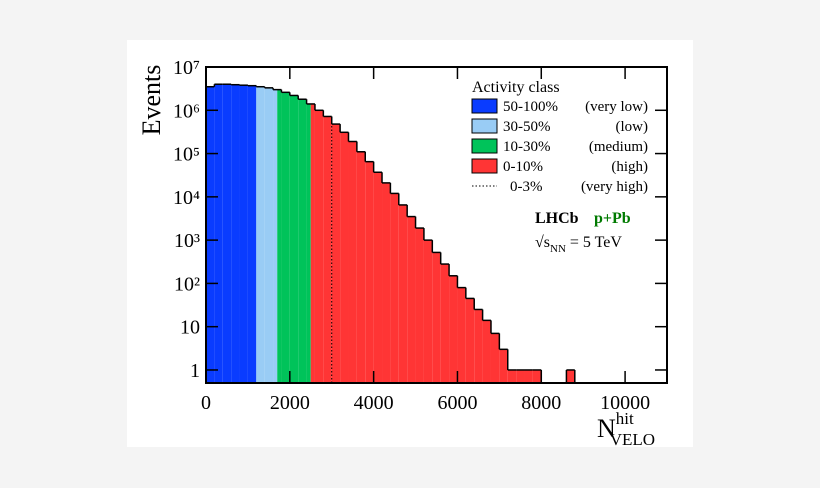  I want to click on system: p+Pb, so click(612, 218).